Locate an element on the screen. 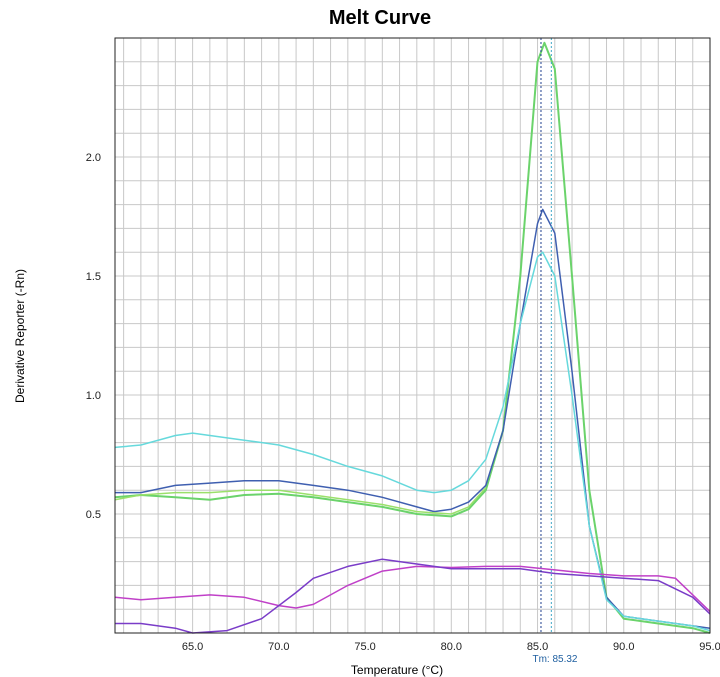  tm-label: Tm: 85.32 is located at coordinates (554, 659).